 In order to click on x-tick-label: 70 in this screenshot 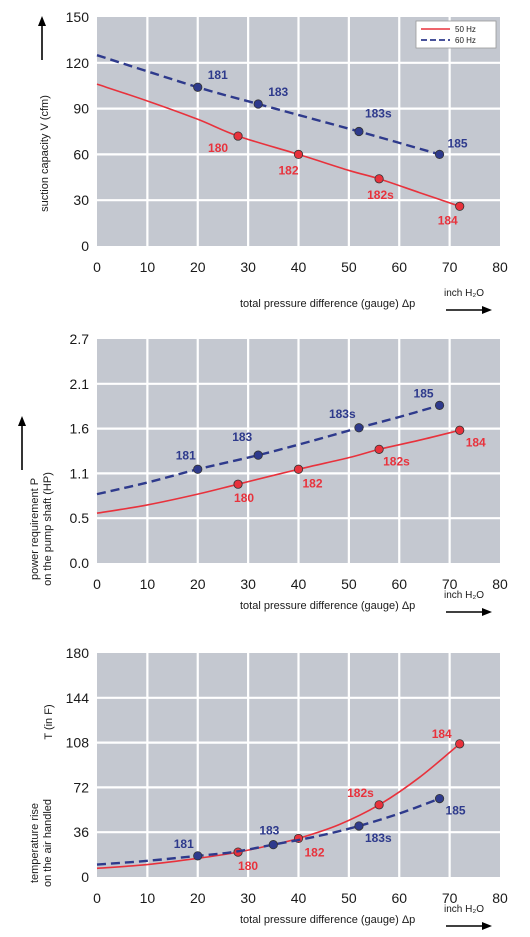, I will do `click(450, 898)`.